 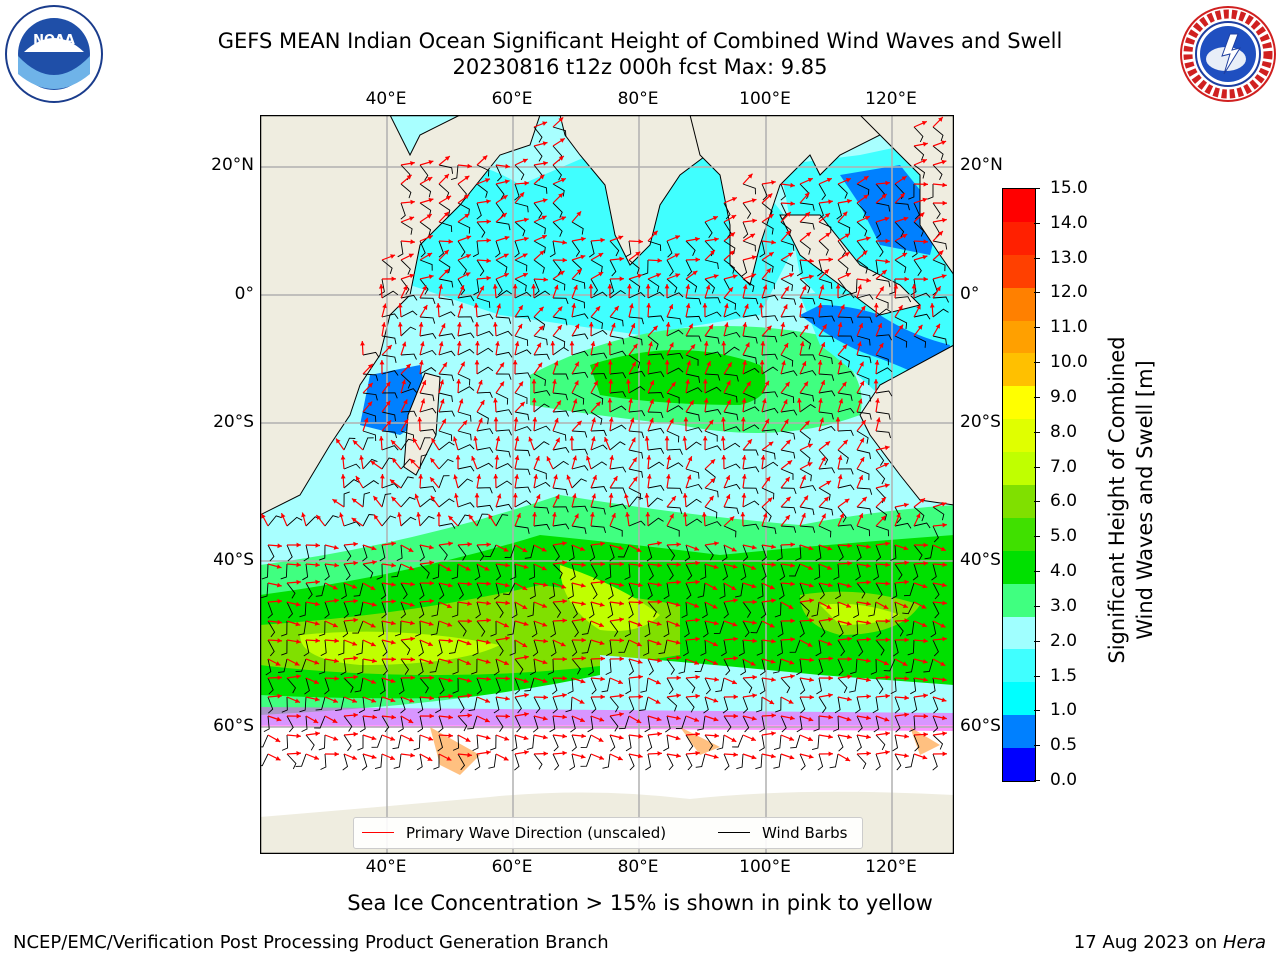 What do you see at coordinates (1064, 710) in the screenshot?
I see `colorbar-tick-label: 1.0` at bounding box center [1064, 710].